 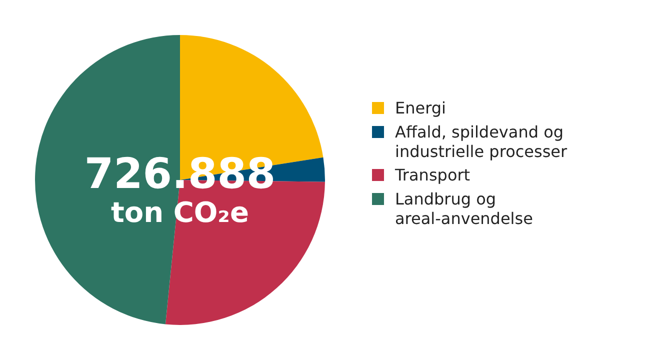 What do you see at coordinates (481, 141) in the screenshot?
I see `legend-label: Affald, spildevand og industrielle processer` at bounding box center [481, 141].